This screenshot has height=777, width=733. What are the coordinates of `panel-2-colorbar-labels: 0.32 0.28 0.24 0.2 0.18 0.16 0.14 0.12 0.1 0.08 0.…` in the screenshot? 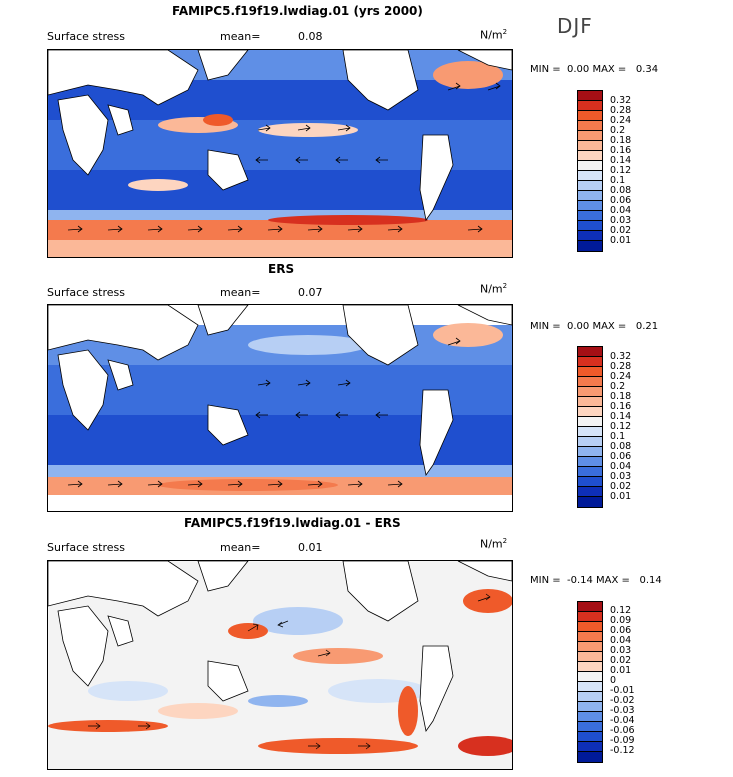 It's located at (620, 427).